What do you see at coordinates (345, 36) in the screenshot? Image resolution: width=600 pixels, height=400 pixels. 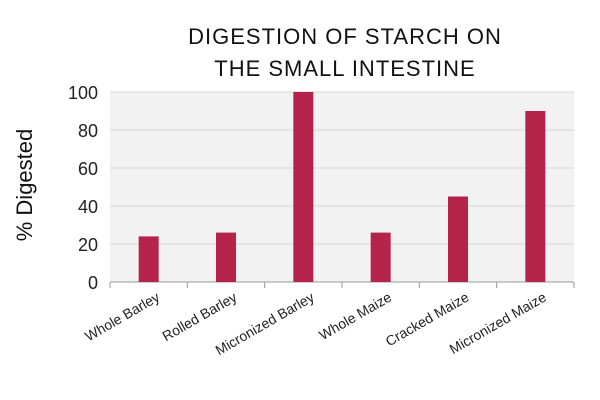 I see `chart-title-line-1: DIGESTION OF STARCH ON` at bounding box center [345, 36].